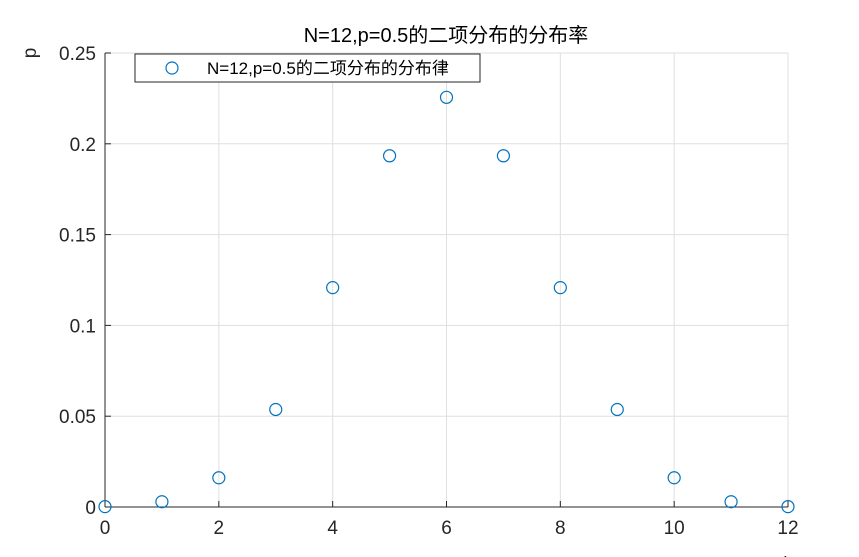  I want to click on y-tick-label: 0.15, so click(77, 236).